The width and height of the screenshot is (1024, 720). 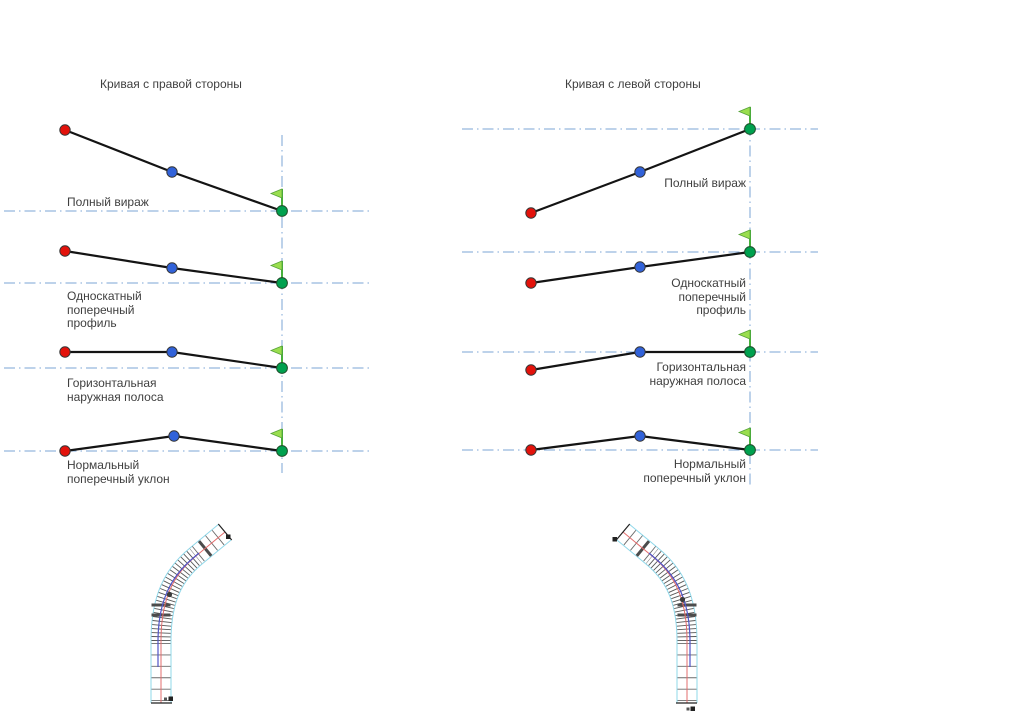 I want to click on road-plan-left-curve, so click(x=655, y=617).